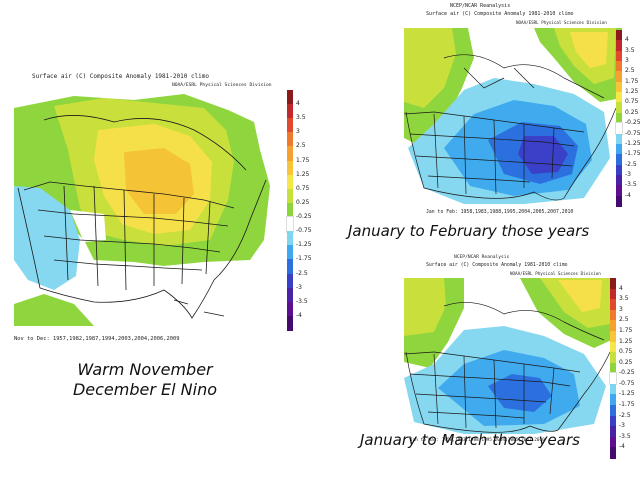 The image size is (640, 480). What do you see at coordinates (580, 296) in the screenshot?
I see `warm-field` at bounding box center [580, 296].